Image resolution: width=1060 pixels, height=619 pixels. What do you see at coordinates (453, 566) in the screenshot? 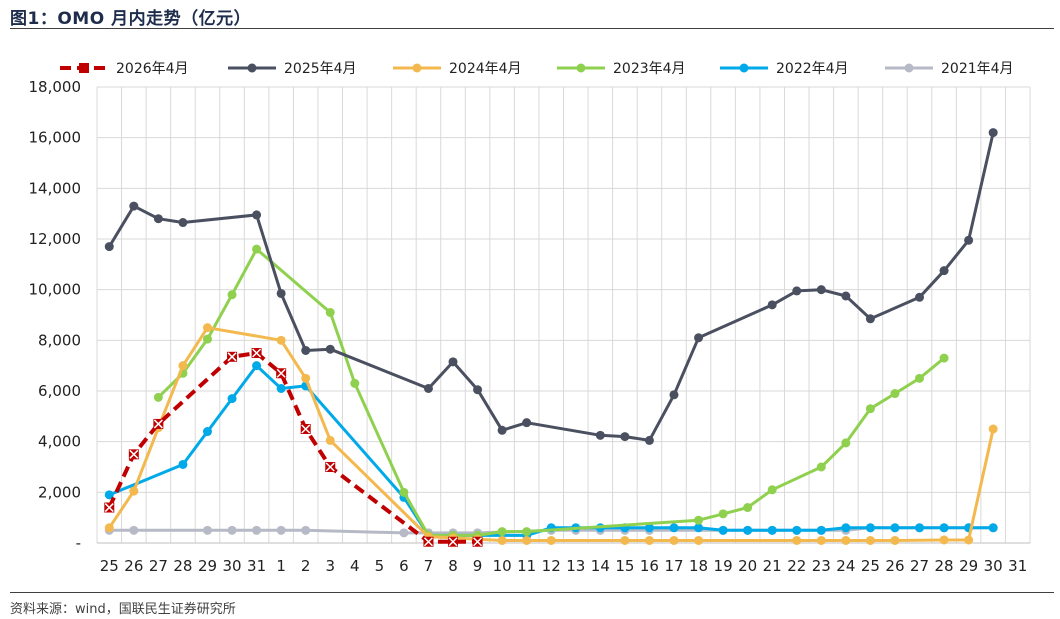
I see `x-tick-label: 8` at bounding box center [453, 566].